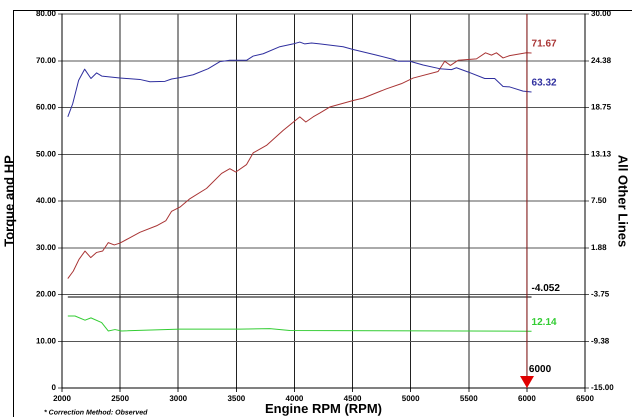  I want to click on y-tick-label: 60.00, so click(46, 107).